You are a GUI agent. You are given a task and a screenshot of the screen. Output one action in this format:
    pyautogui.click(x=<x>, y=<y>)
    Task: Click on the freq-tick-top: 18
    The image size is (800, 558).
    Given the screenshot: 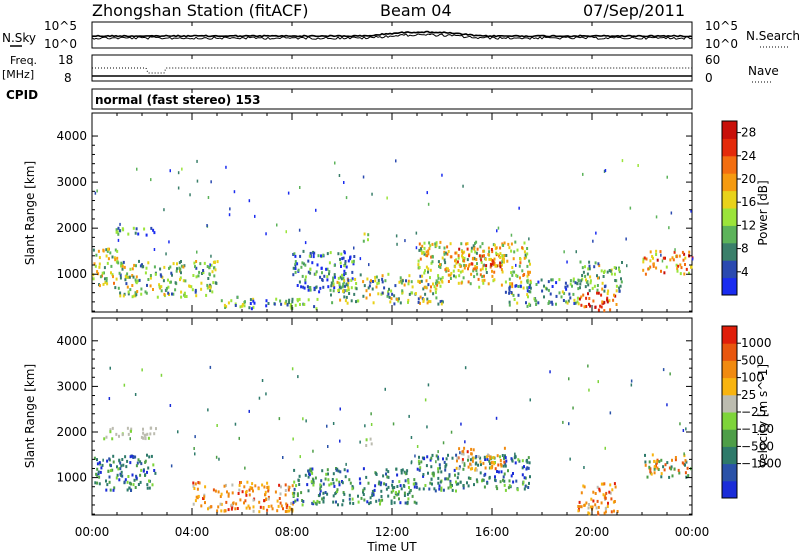 What is the action you would take?
    pyautogui.click(x=65, y=60)
    